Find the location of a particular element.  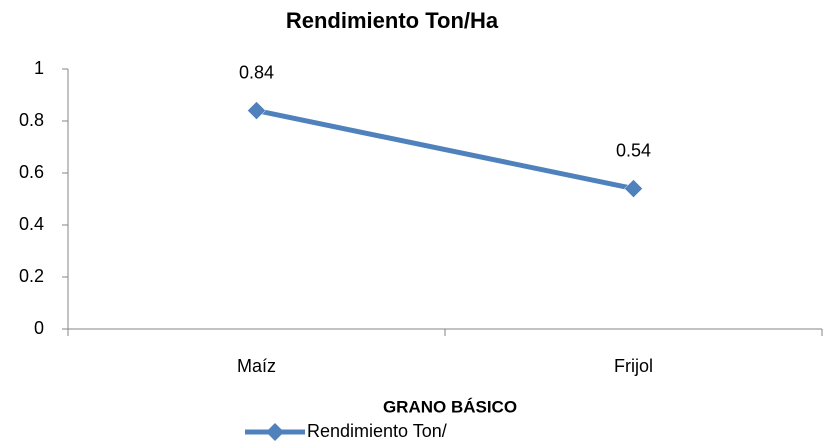

x-axis-label: GRANO BÁSICO is located at coordinates (450, 406).